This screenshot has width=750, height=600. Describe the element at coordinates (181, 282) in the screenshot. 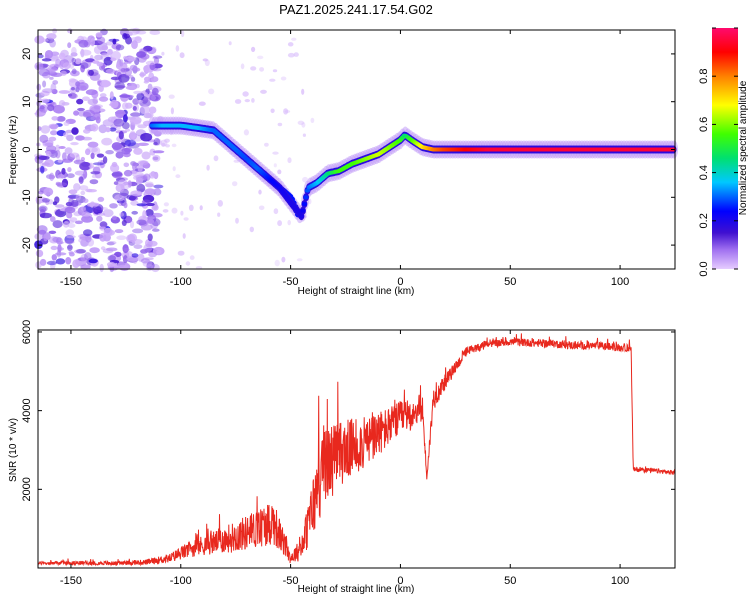

I see `x-tick-label: -100` at that location.